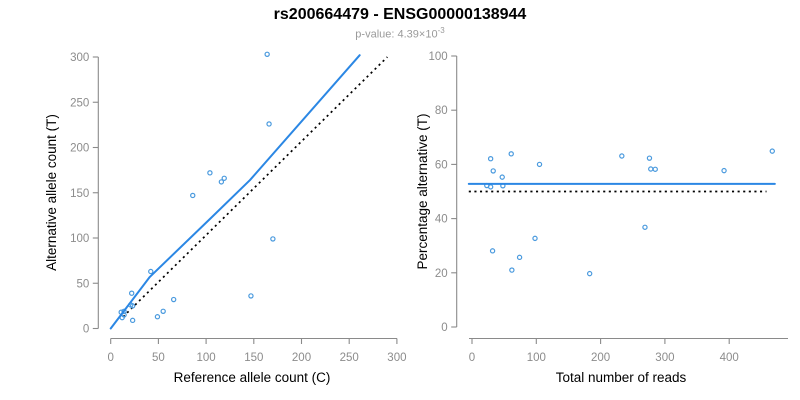  Describe the element at coordinates (441, 220) in the screenshot. I see `y-tick-label: 40` at that location.